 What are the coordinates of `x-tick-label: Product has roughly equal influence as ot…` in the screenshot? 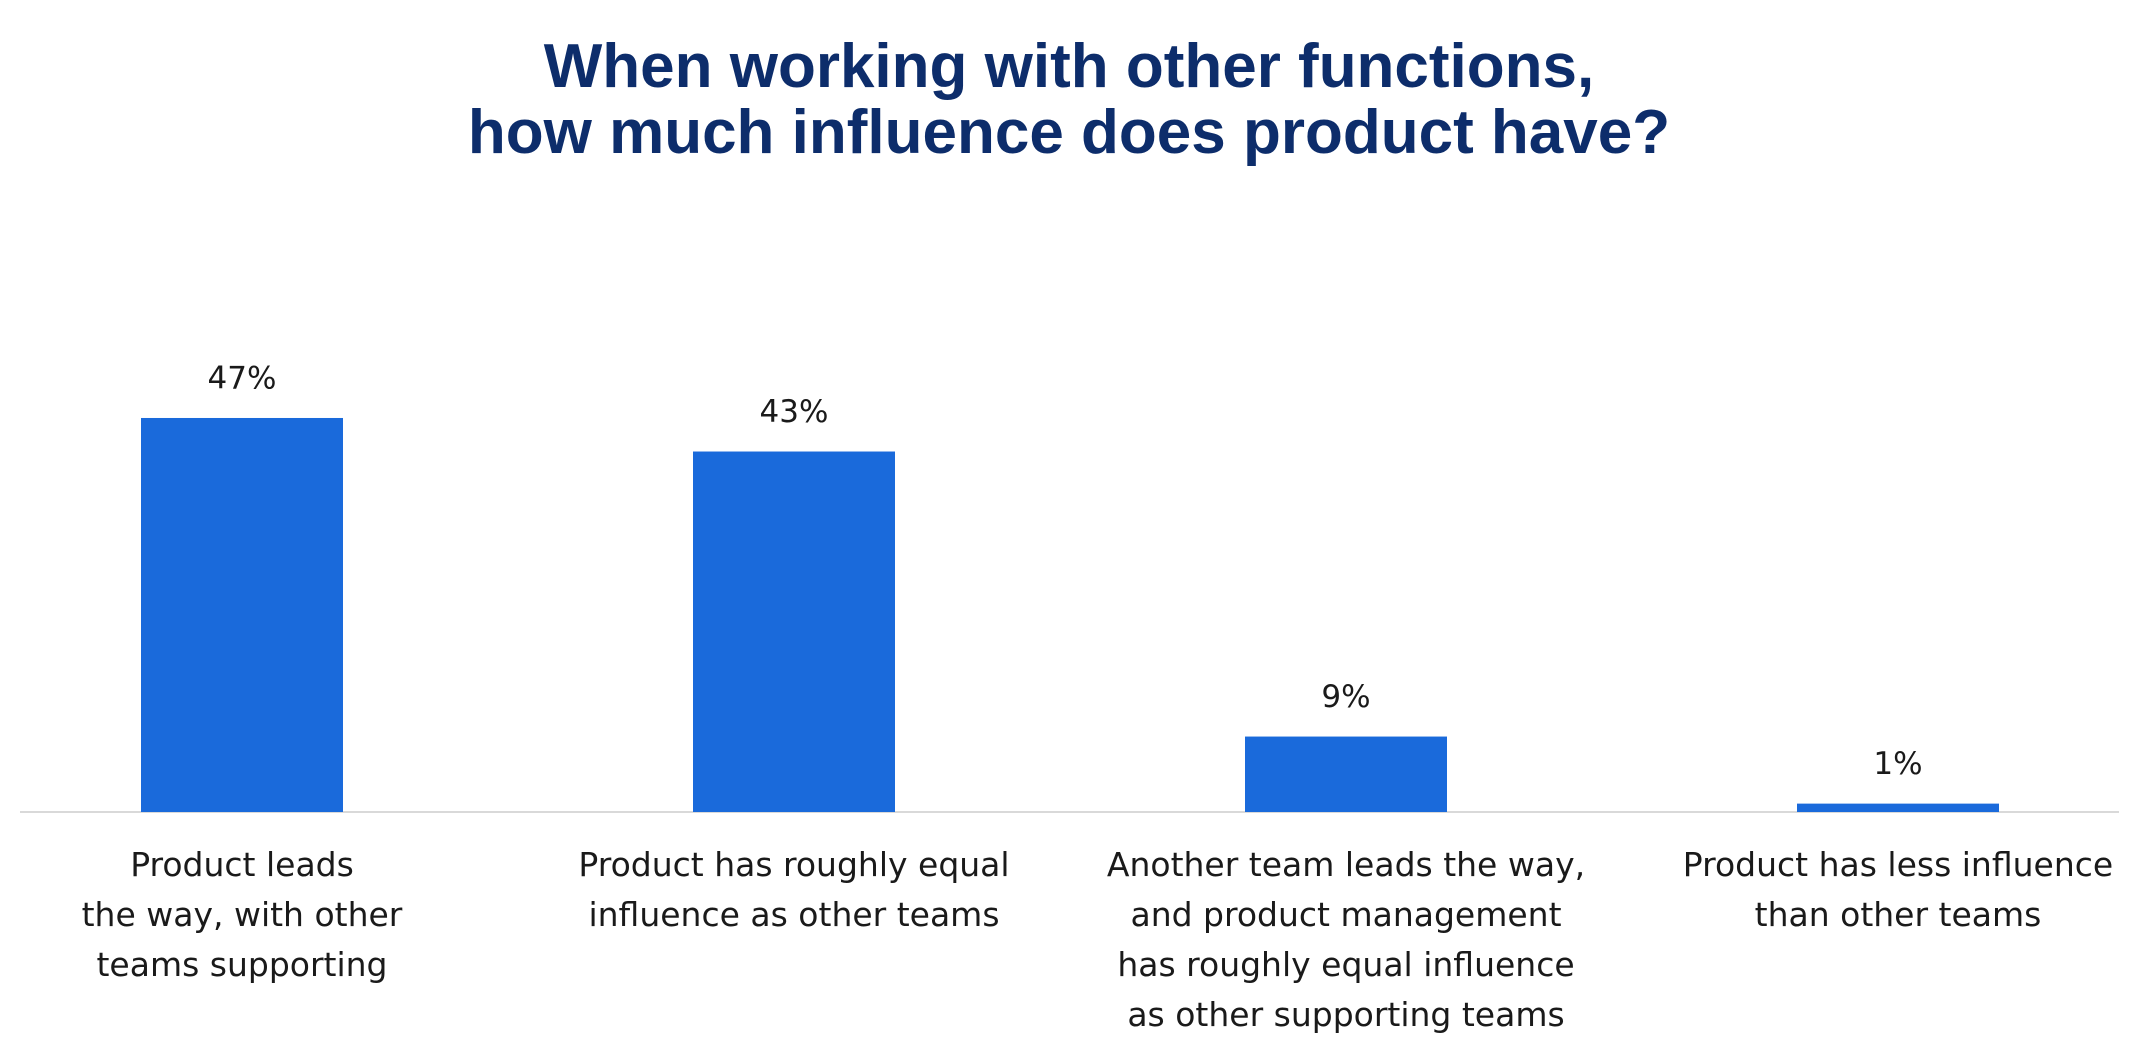 It's located at (793, 889).